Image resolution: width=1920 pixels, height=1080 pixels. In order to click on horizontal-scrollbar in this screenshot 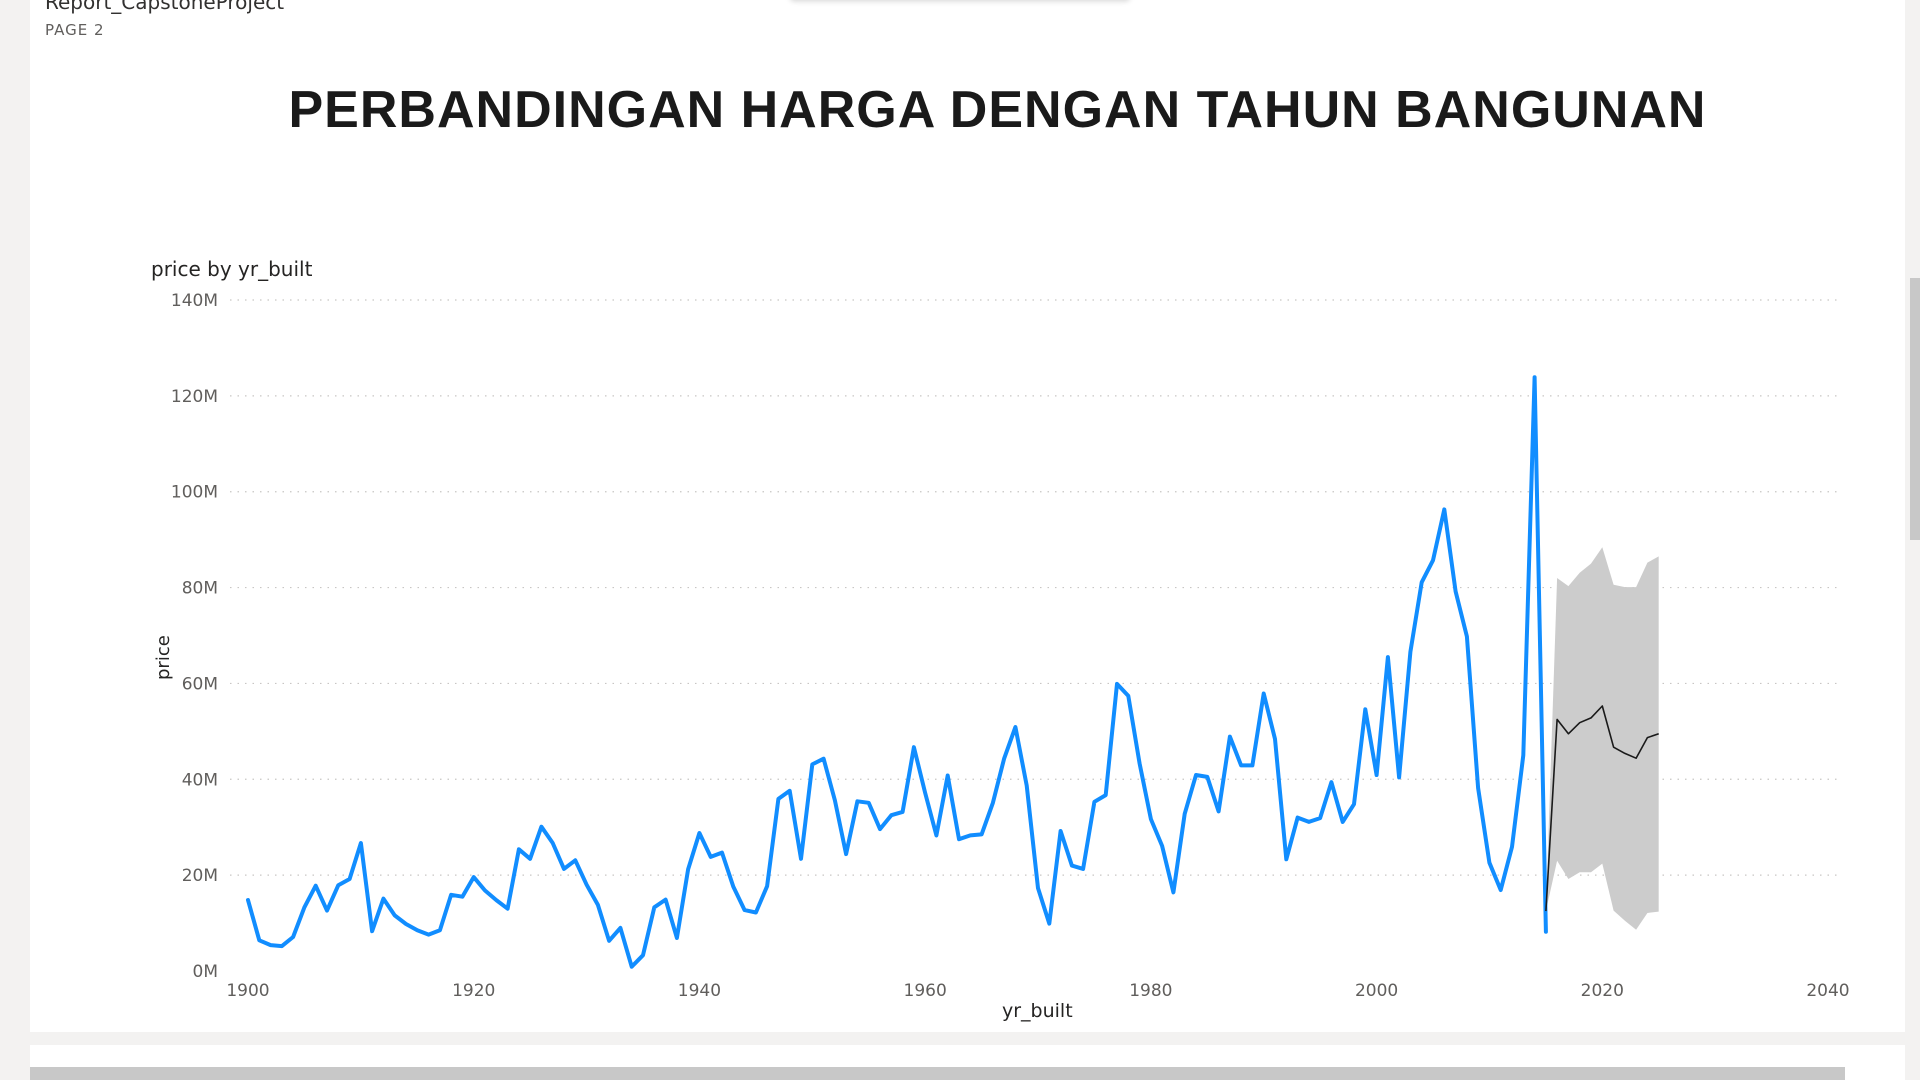, I will do `click(937, 1073)`.